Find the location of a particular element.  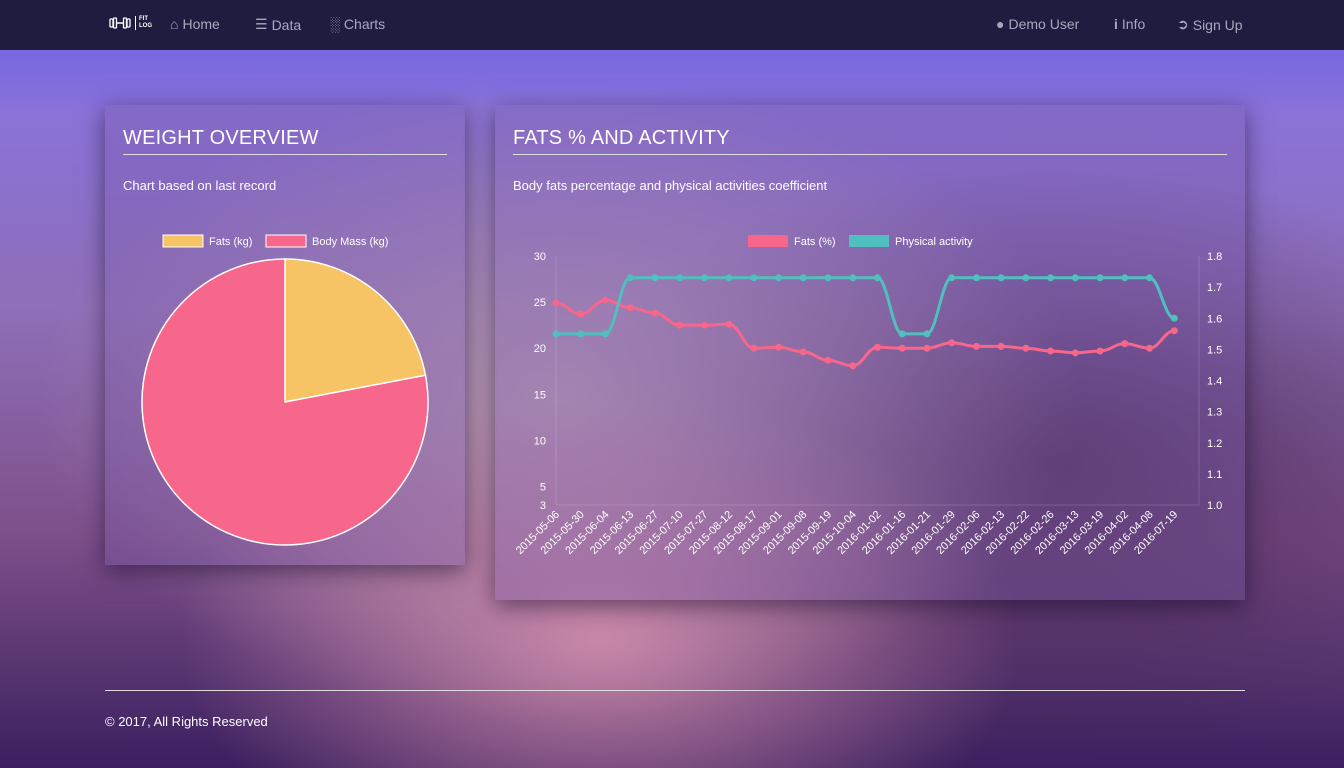

nav-data: ☰ Data is located at coordinates (278, 24).